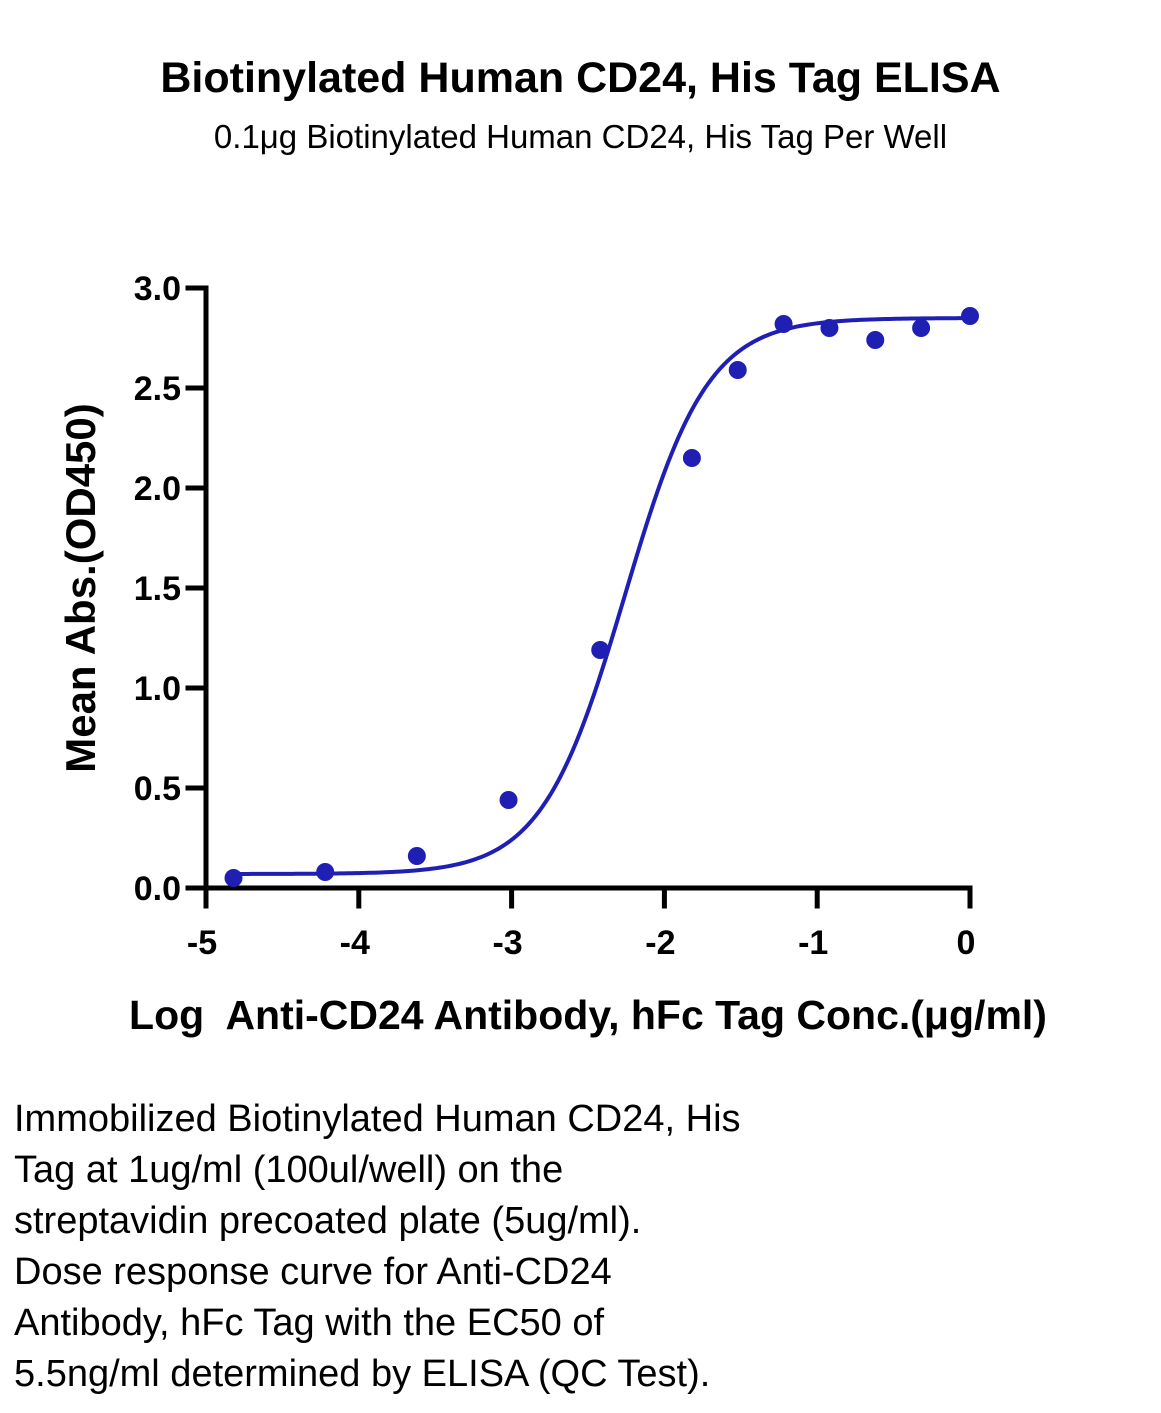 The image size is (1161, 1413). I want to click on caption-line: Antibody, hFc Tag with the EC50 of, so click(309, 1323).